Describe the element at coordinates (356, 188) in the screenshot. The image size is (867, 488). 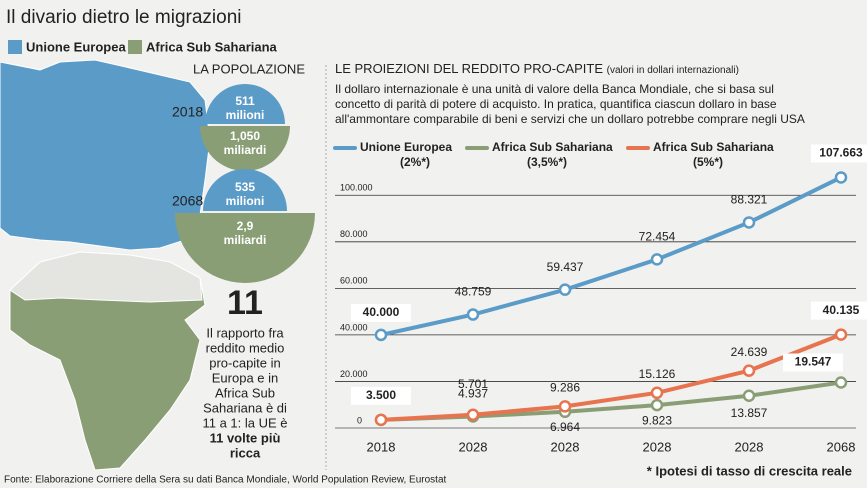
I see `y-tick-label: 100.000` at that location.